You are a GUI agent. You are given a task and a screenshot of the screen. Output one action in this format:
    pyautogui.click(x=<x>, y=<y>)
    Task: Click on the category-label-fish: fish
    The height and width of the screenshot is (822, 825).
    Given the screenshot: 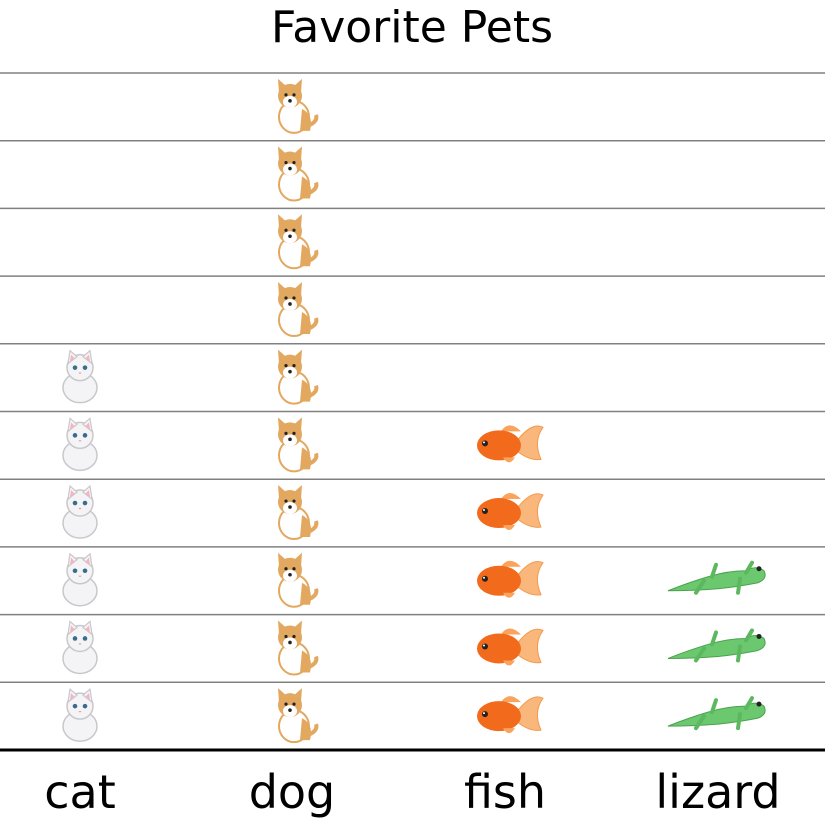 What is the action you would take?
    pyautogui.click(x=505, y=792)
    